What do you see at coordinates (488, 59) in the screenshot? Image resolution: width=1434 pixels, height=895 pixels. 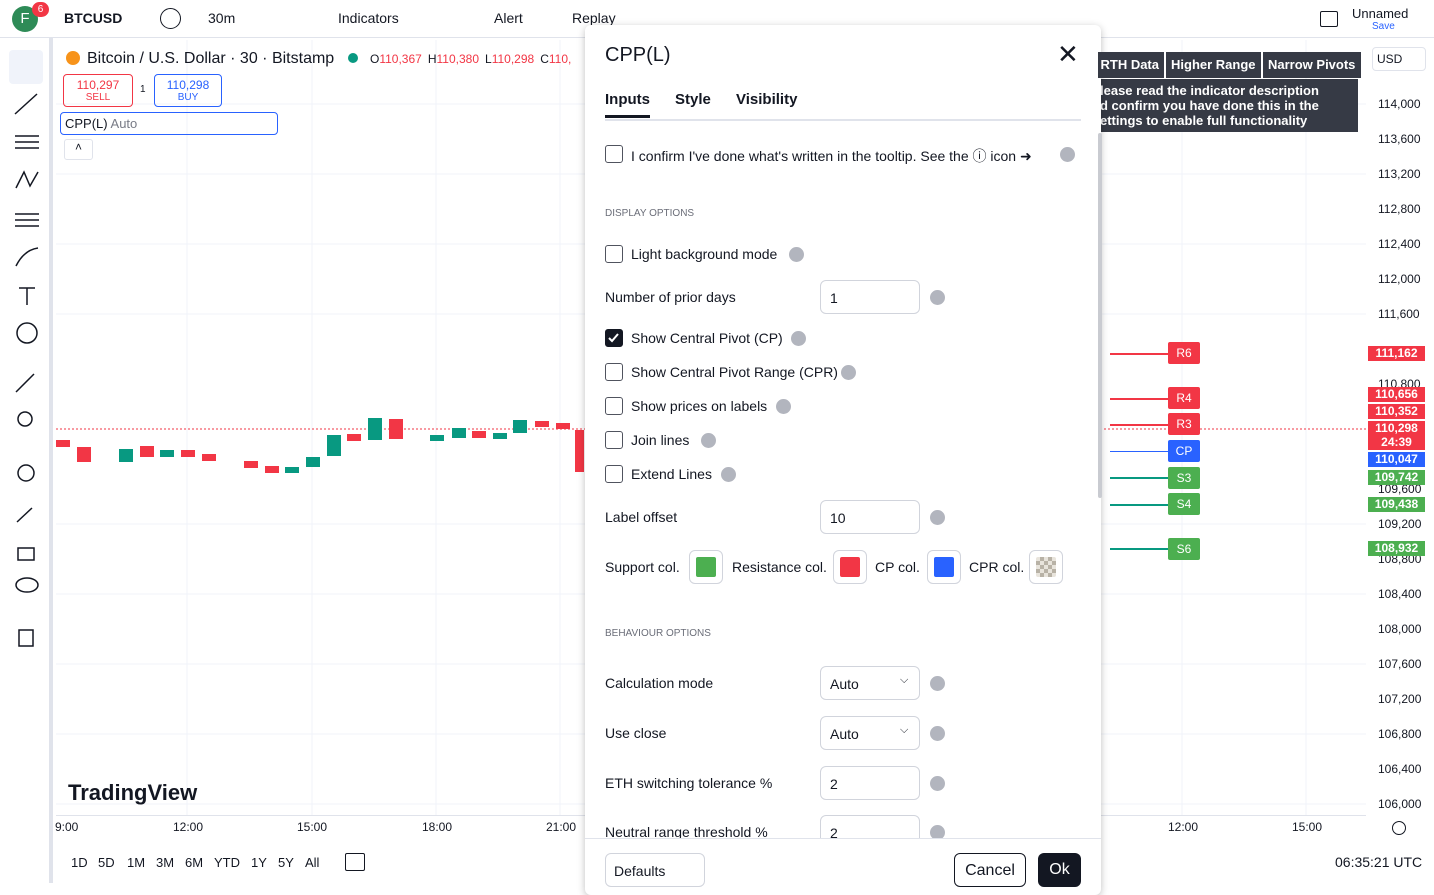 I see `ohlc-key: L` at bounding box center [488, 59].